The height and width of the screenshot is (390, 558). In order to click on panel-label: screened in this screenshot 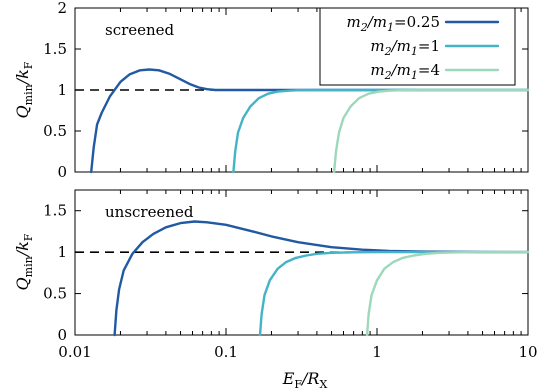, I will do `click(140, 30)`.